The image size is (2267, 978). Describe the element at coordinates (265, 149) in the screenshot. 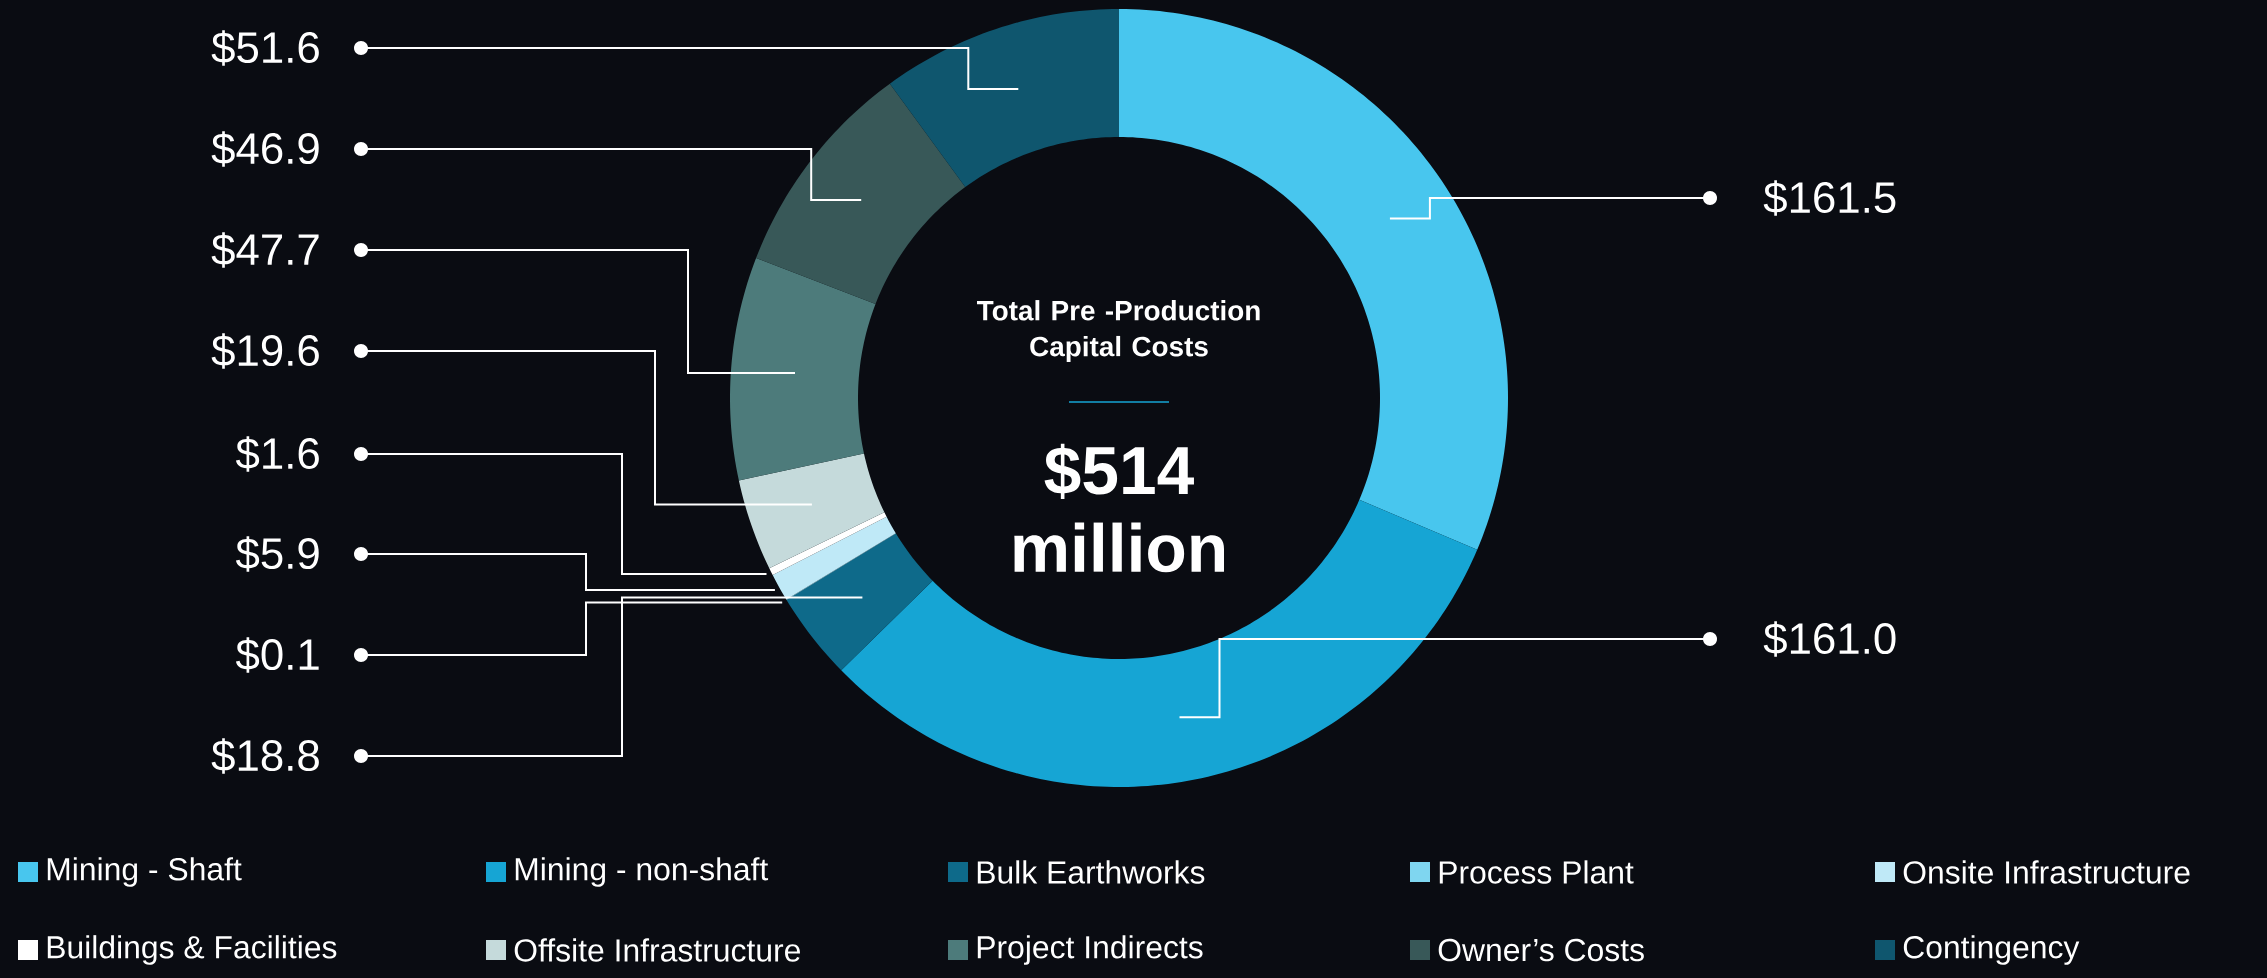

I see `data-label: $46.9` at that location.